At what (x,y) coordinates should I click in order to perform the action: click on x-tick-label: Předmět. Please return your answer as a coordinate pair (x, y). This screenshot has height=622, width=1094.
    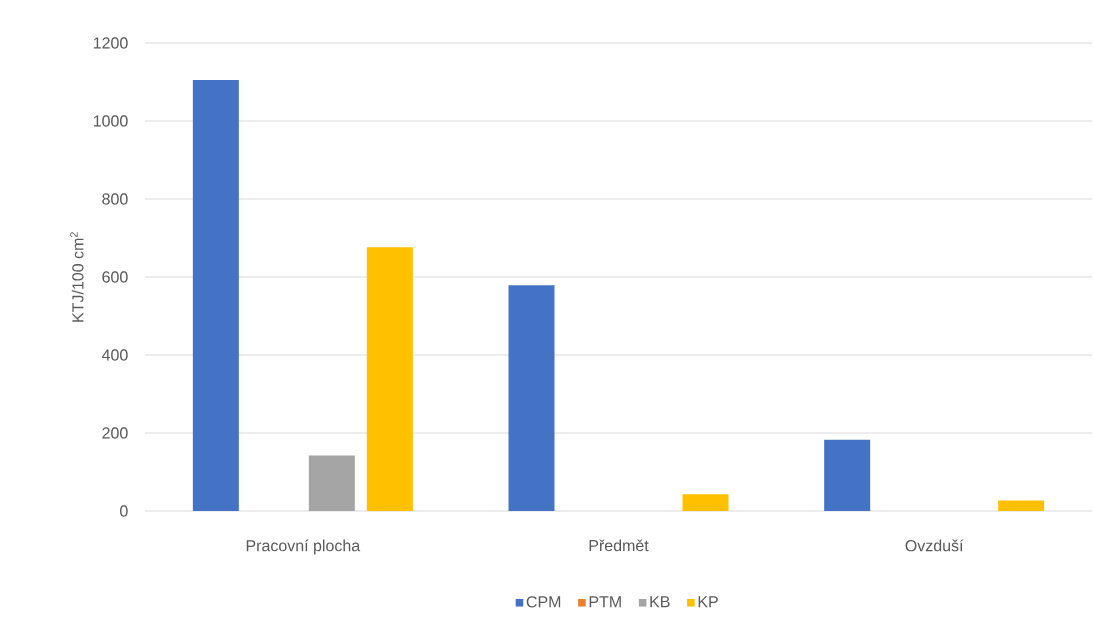
    Looking at the image, I should click on (619, 545).